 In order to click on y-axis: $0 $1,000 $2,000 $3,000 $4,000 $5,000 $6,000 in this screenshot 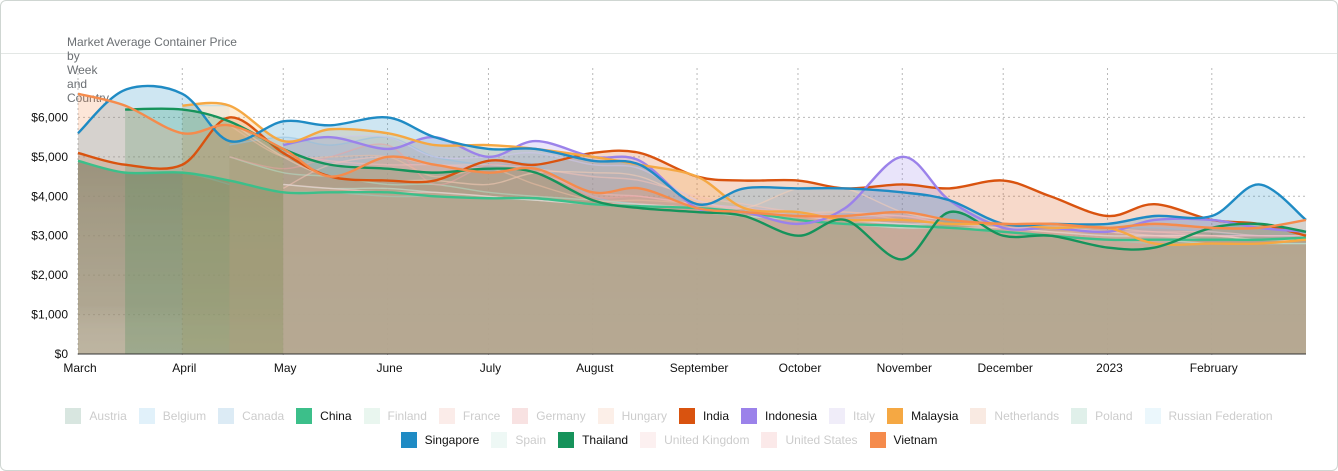, I will do `click(49, 235)`.